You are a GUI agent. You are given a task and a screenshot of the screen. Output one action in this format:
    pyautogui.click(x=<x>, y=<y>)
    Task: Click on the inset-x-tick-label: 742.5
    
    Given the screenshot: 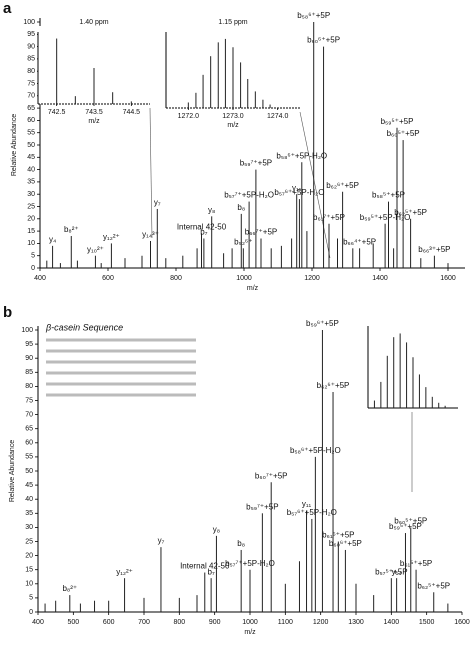 What is the action you would take?
    pyautogui.click(x=57, y=112)
    